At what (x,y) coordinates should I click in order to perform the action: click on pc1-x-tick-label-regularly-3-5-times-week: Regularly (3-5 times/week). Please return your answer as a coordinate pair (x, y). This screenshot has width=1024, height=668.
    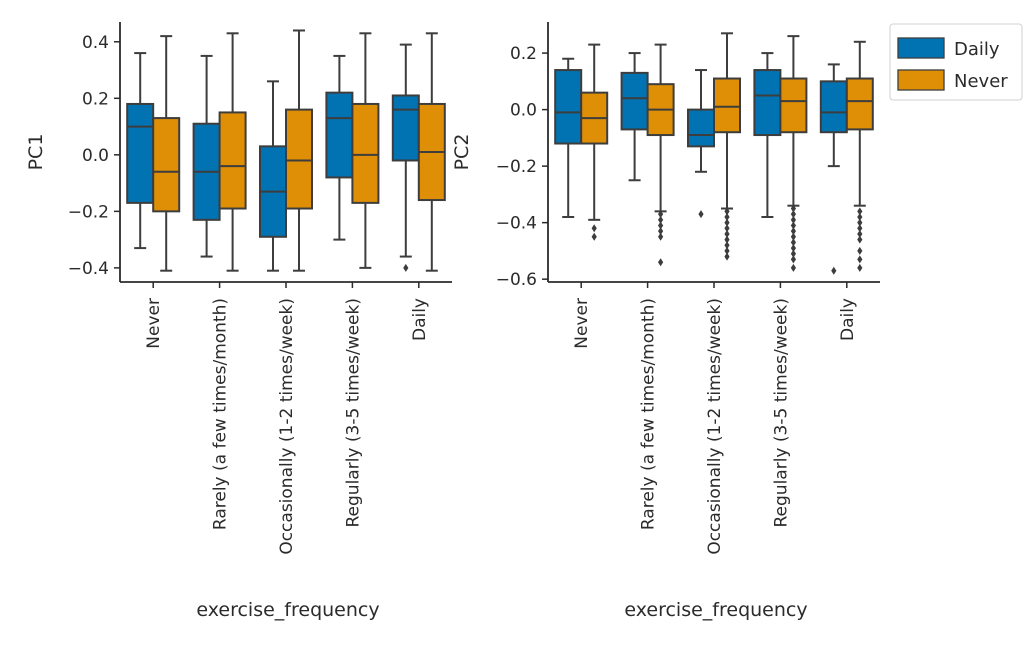
    Looking at the image, I should click on (353, 412).